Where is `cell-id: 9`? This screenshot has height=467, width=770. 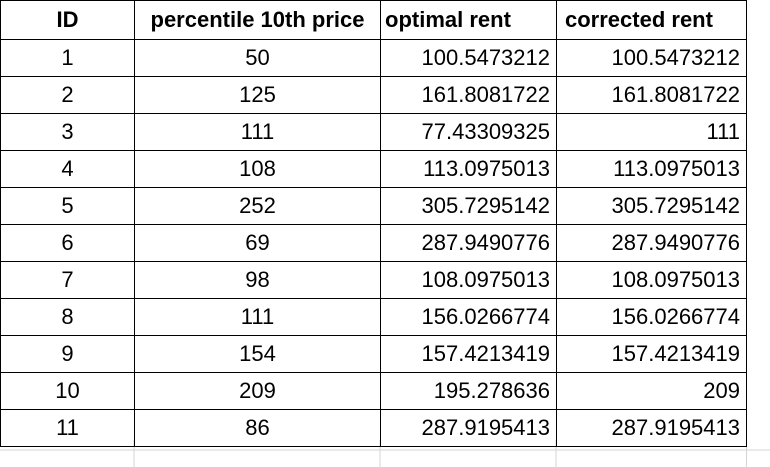 cell-id: 9 is located at coordinates (67, 354).